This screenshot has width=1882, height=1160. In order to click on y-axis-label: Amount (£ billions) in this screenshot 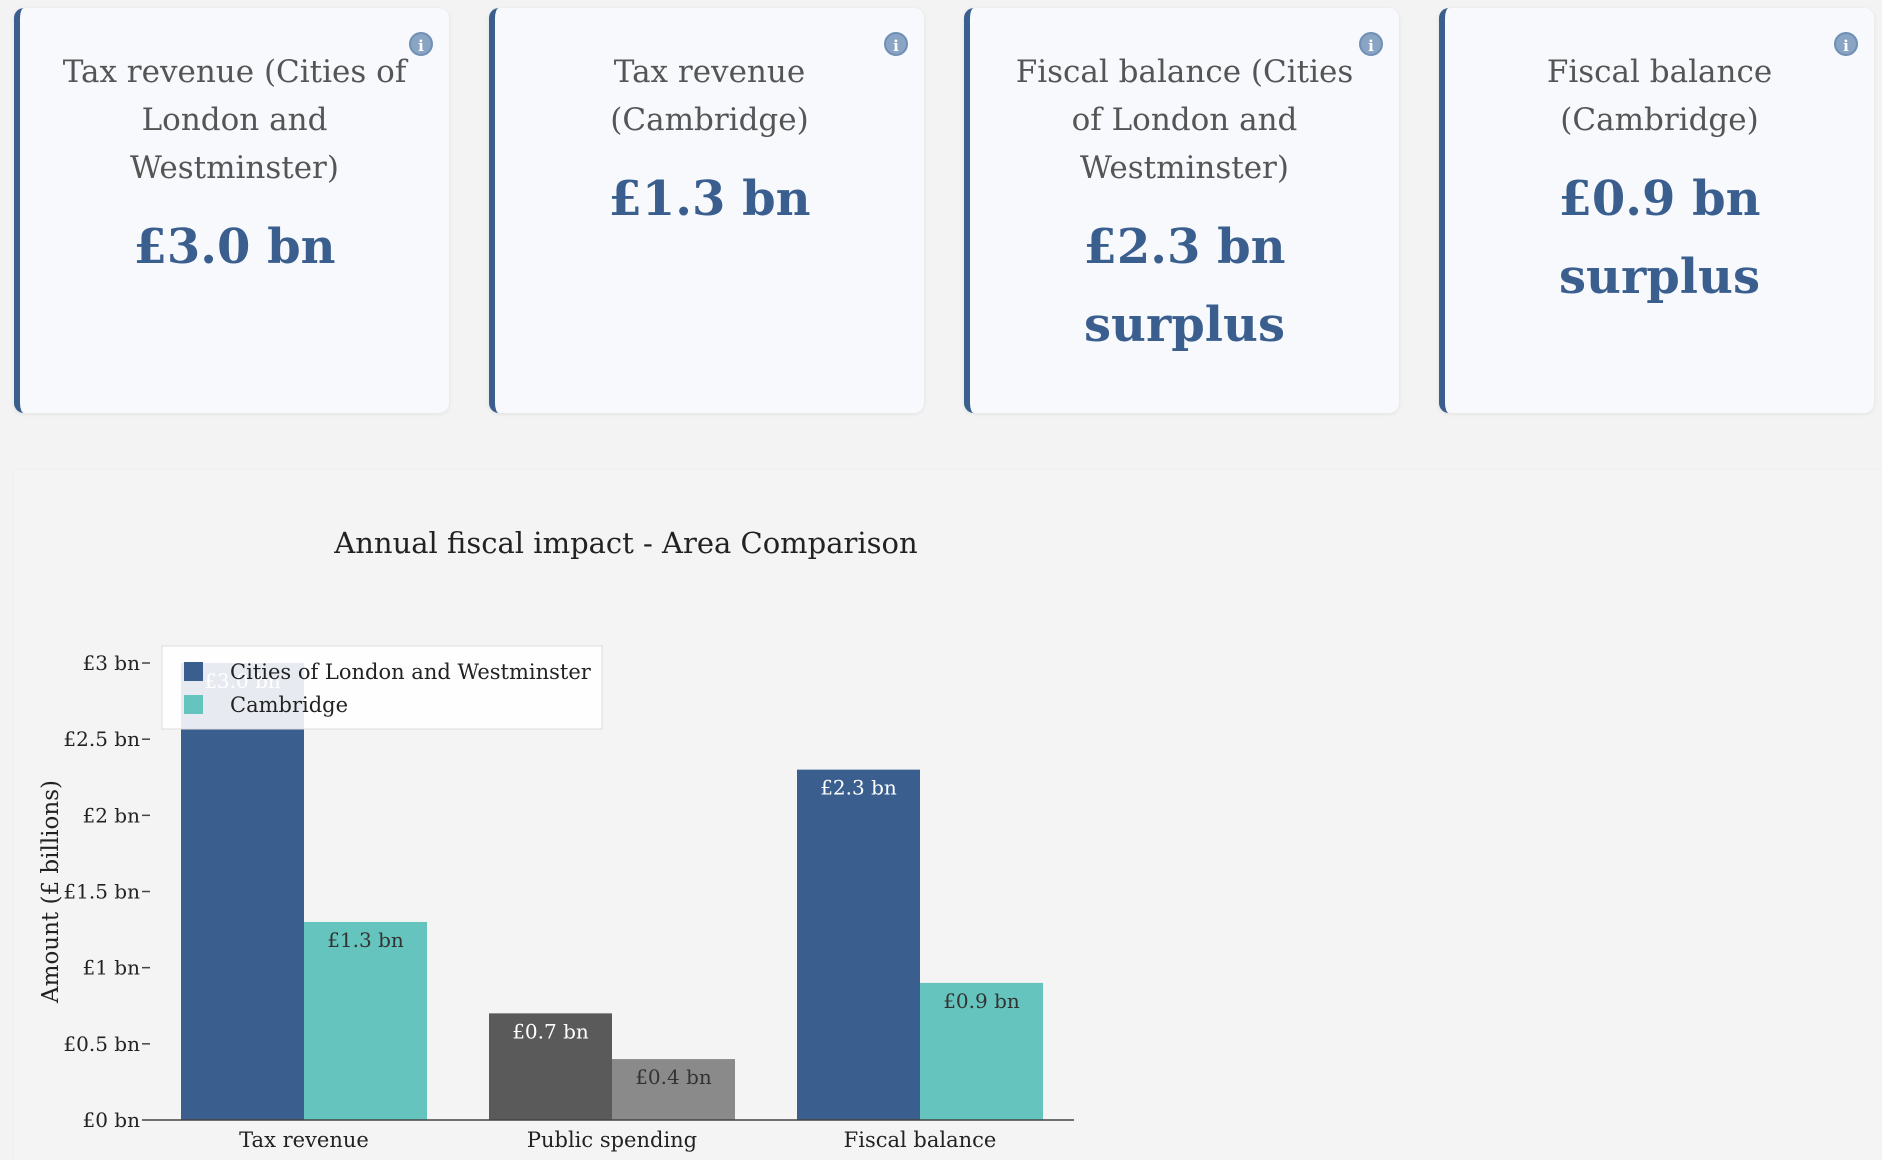, I will do `click(51, 892)`.